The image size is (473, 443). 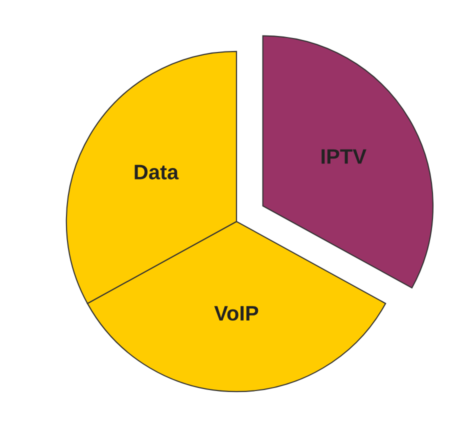 I want to click on slice-label: VoIP, so click(x=236, y=313).